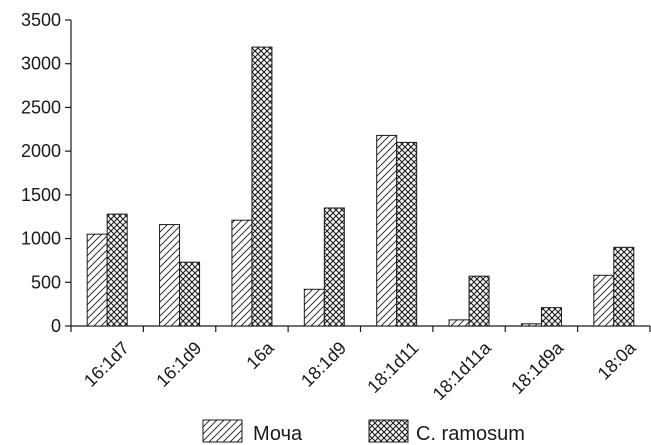 The image size is (651, 445). I want to click on x-tick-label: 16a, so click(260, 355).